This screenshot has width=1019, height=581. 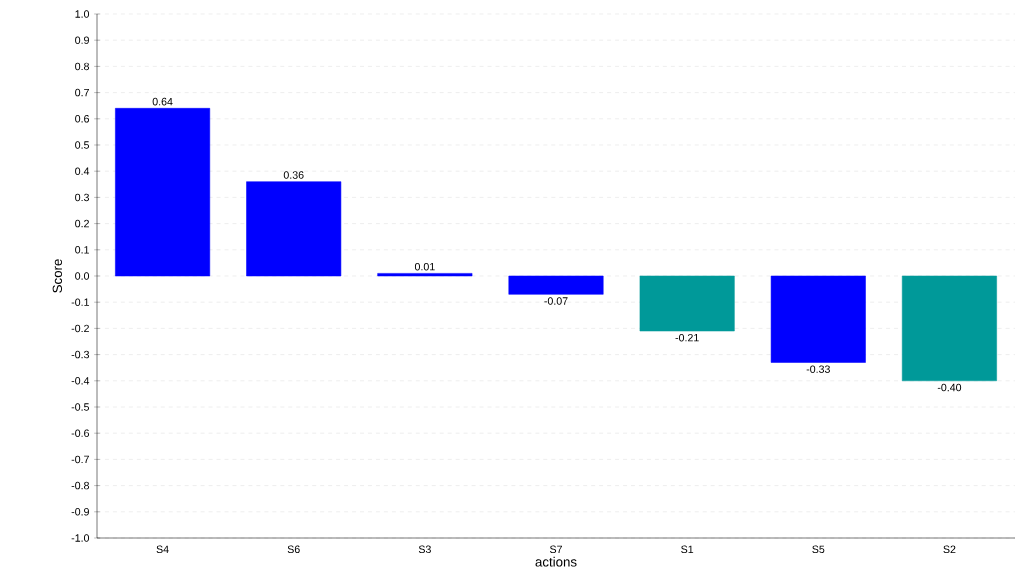 What do you see at coordinates (82, 14) in the screenshot?
I see `y-tick-label: 1.0` at bounding box center [82, 14].